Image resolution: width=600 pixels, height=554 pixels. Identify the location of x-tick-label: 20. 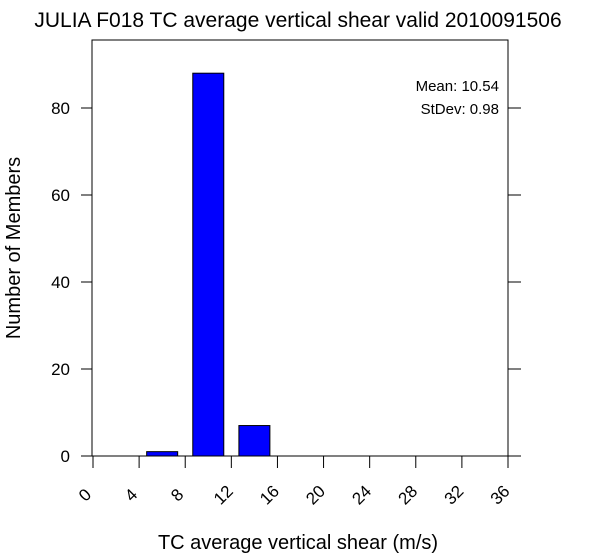
(315, 495).